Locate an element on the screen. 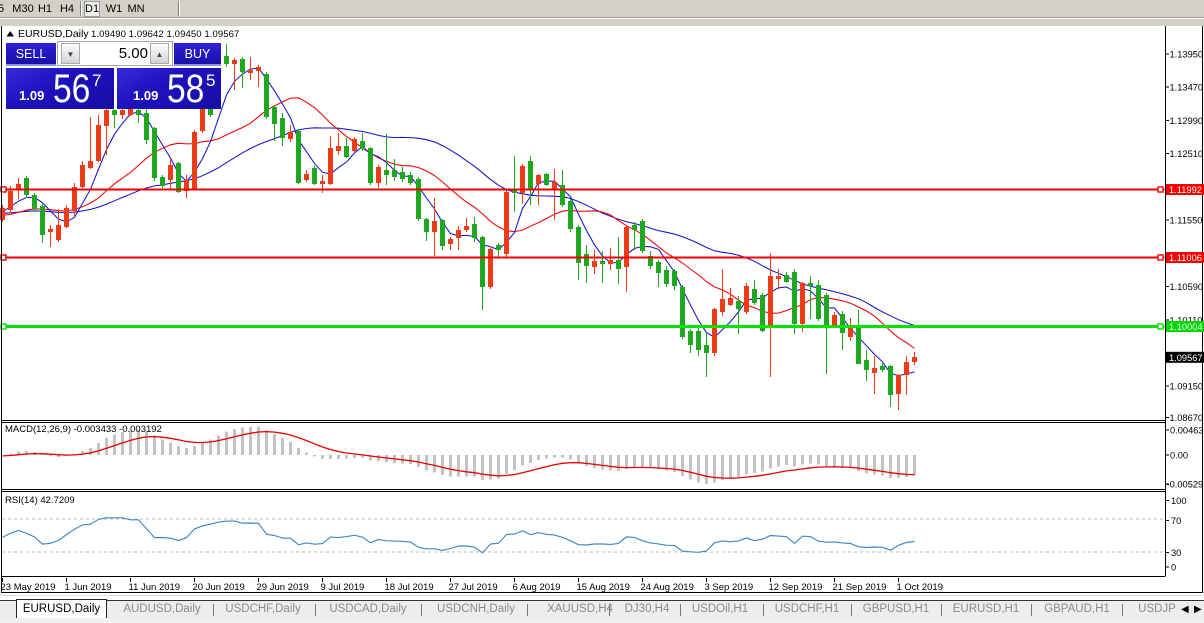 This screenshot has height=623, width=1204. svg-text: 0.00 is located at coordinates (1179, 456).